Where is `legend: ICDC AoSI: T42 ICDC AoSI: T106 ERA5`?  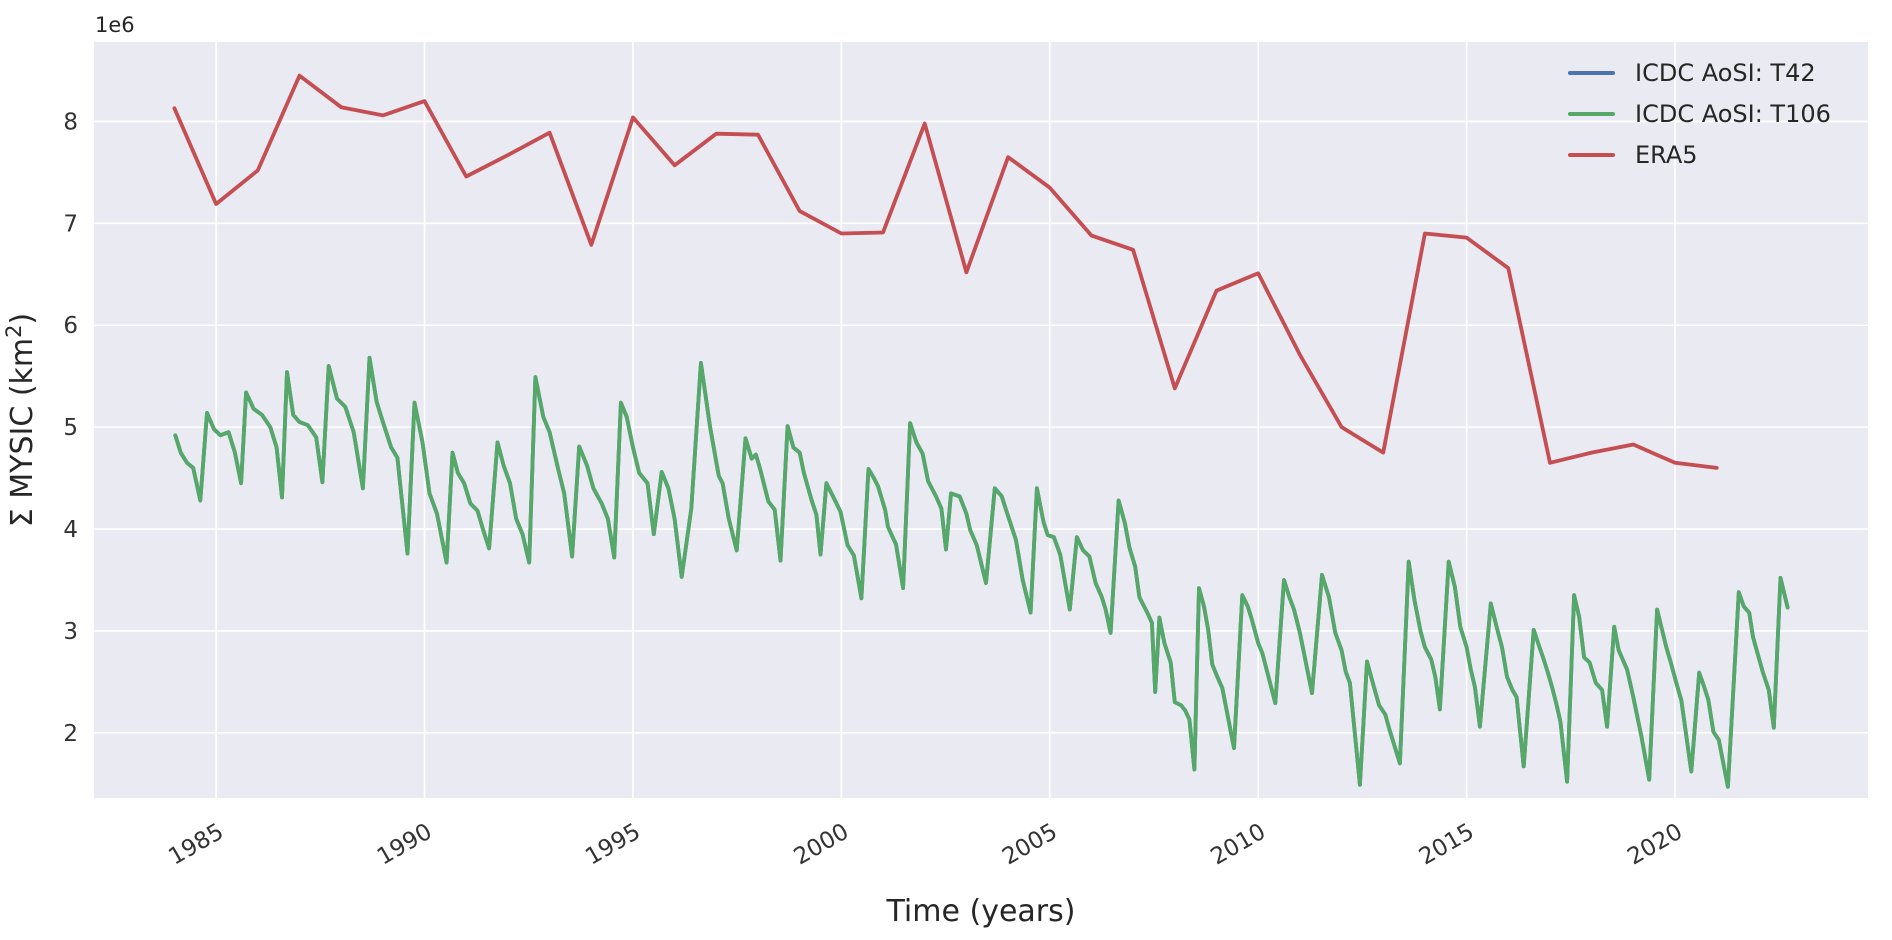 legend: ICDC AoSI: T42 ICDC AoSI: T106 ERA5 is located at coordinates (1699, 114).